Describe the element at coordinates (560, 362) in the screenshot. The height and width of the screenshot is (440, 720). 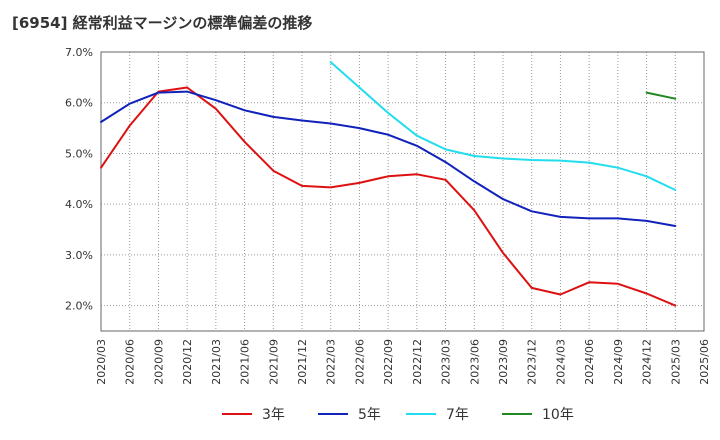
I see `x-tick-label: 2024/03` at that location.